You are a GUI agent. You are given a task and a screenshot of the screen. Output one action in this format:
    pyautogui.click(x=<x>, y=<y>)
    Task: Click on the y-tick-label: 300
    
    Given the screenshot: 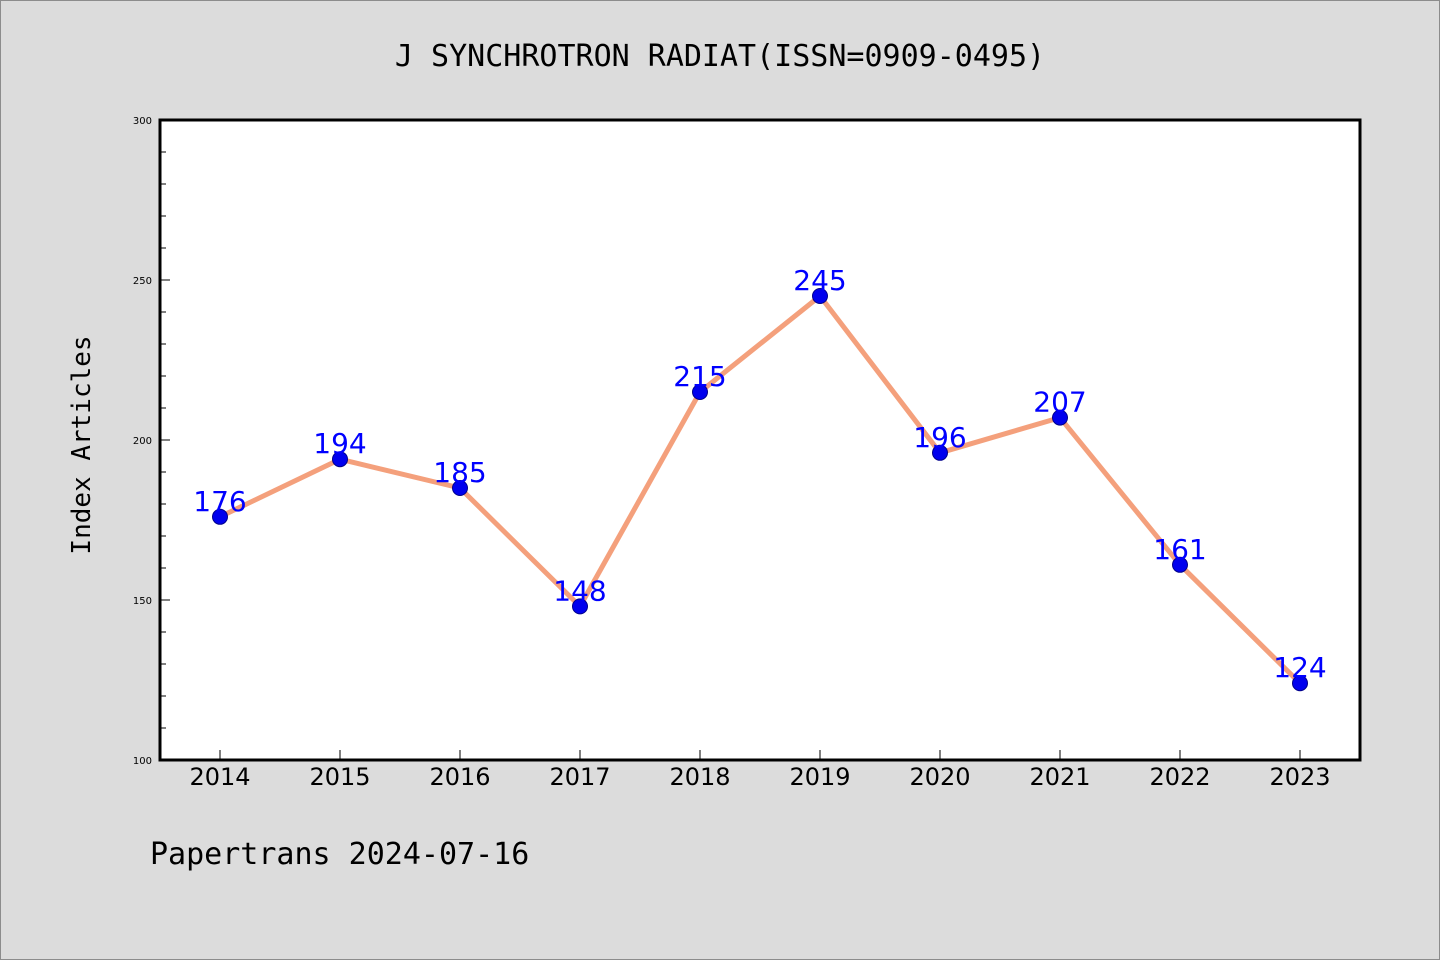 What is the action you would take?
    pyautogui.click(x=142, y=121)
    